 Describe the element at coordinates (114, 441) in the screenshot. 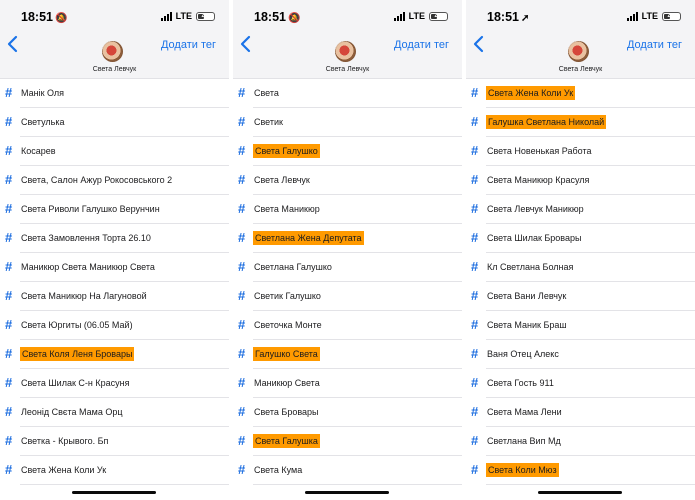

I see `tag-row: # Светка - Крывого. Бп` at that location.